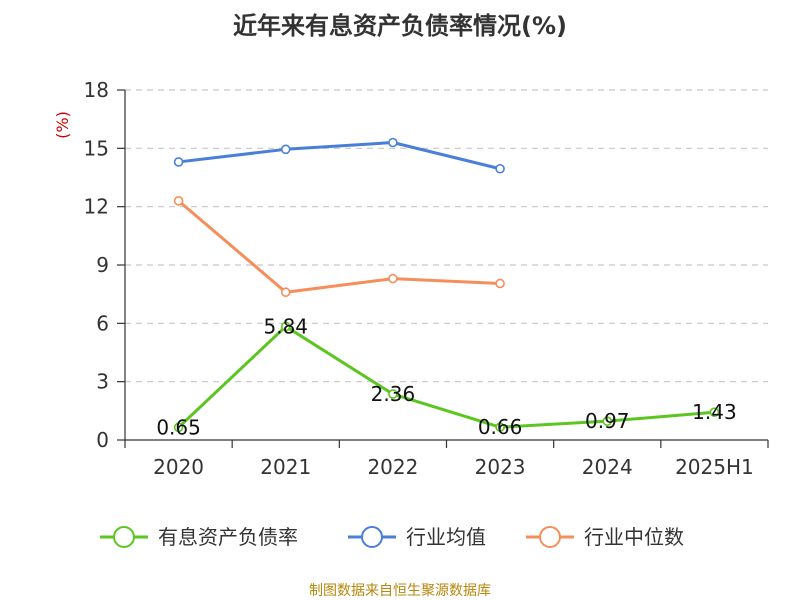  Describe the element at coordinates (96, 148) in the screenshot. I see `y-tick-label: 15` at that location.